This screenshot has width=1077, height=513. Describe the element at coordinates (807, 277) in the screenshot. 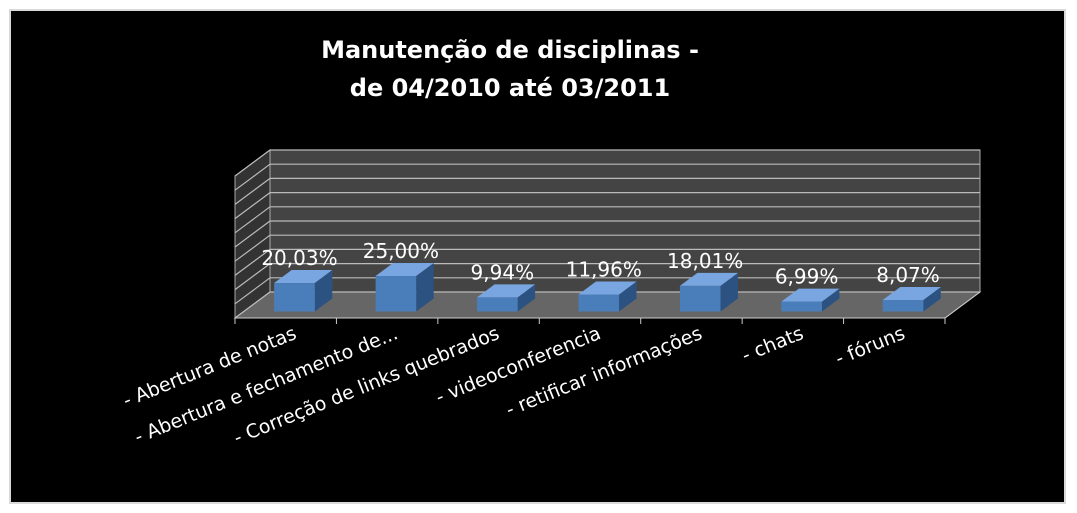

I see `value-label: 6,99%` at that location.